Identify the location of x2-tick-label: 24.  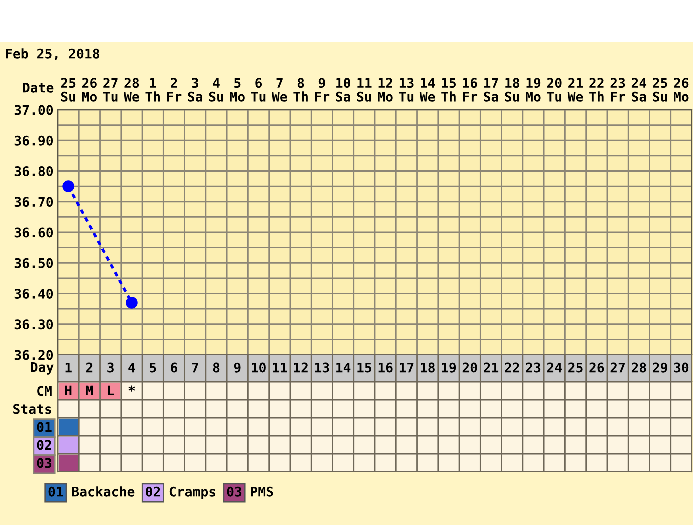
(554, 367).